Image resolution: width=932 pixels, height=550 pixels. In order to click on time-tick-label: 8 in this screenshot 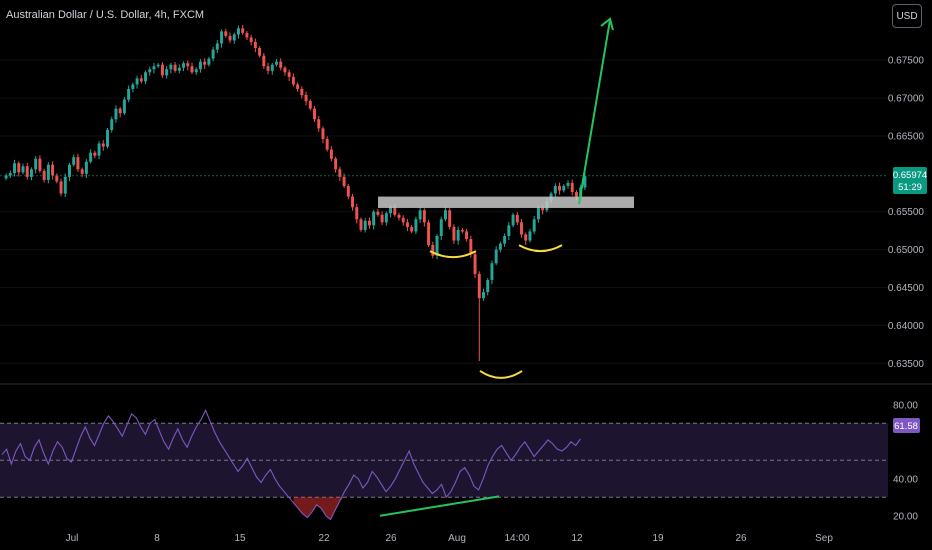, I will do `click(157, 538)`.